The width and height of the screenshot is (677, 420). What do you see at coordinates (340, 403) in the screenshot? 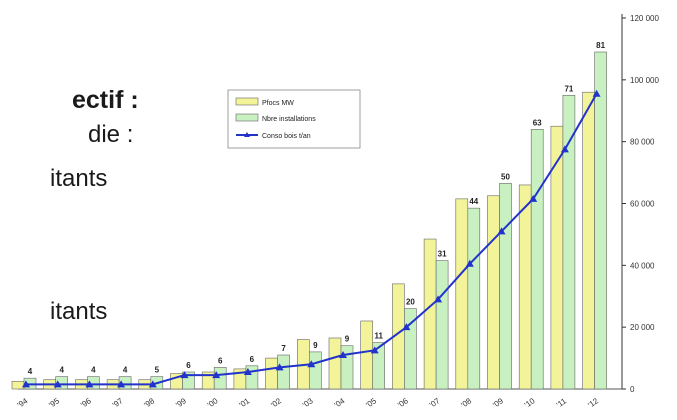
I see `x-tick-label: '04` at bounding box center [340, 403].